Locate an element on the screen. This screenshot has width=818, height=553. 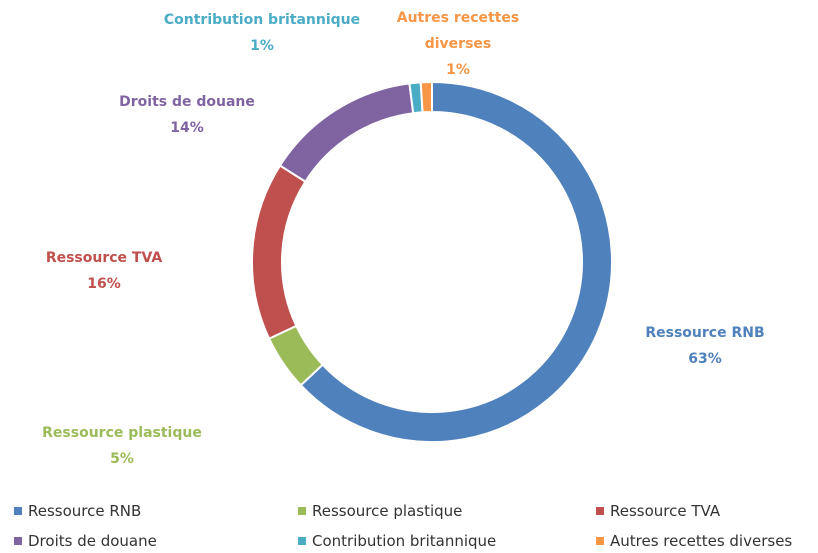
legend-label: Ressource TVA is located at coordinates (665, 511).